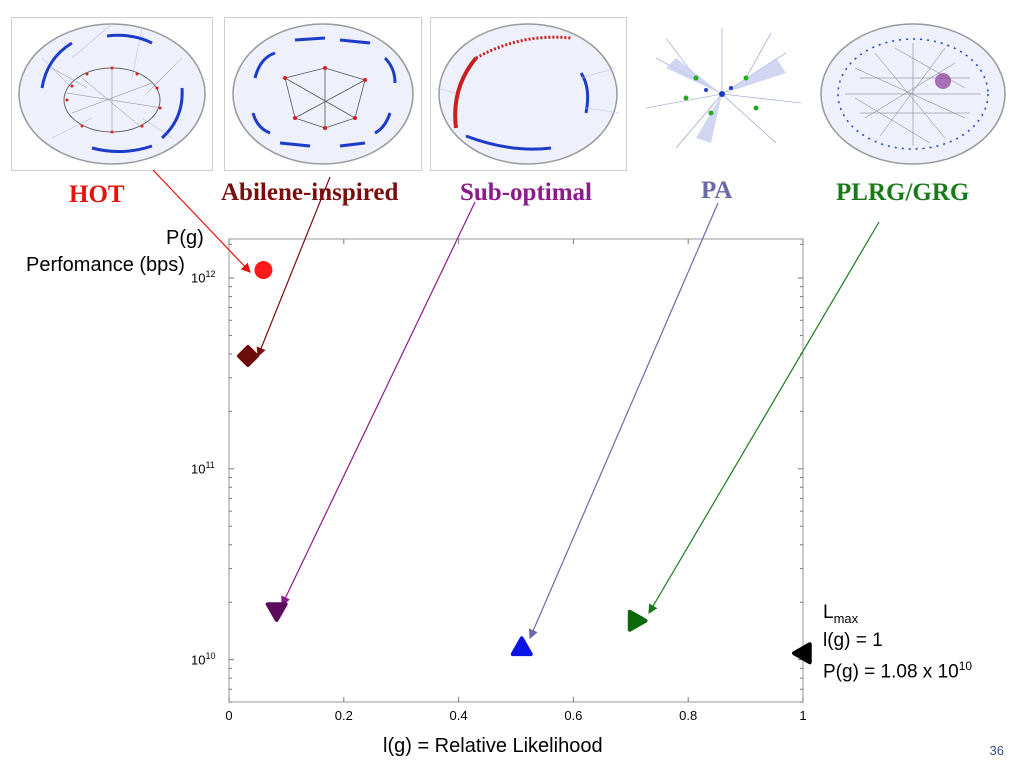  I want to click on abilene-topology-thumbnail, so click(323, 94).